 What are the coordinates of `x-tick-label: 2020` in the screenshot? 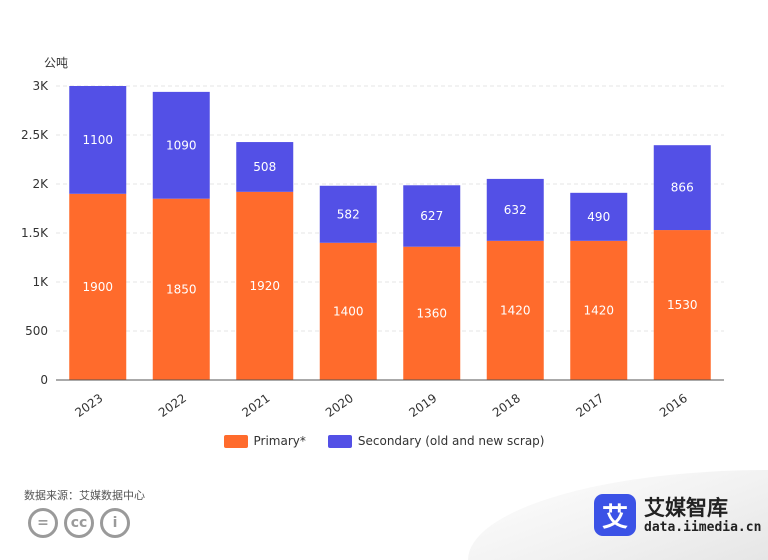 It's located at (339, 405).